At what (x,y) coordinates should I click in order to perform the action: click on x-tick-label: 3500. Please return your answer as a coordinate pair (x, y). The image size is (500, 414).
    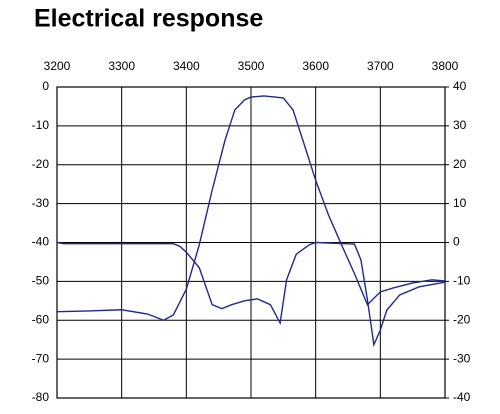
    Looking at the image, I should click on (251, 66).